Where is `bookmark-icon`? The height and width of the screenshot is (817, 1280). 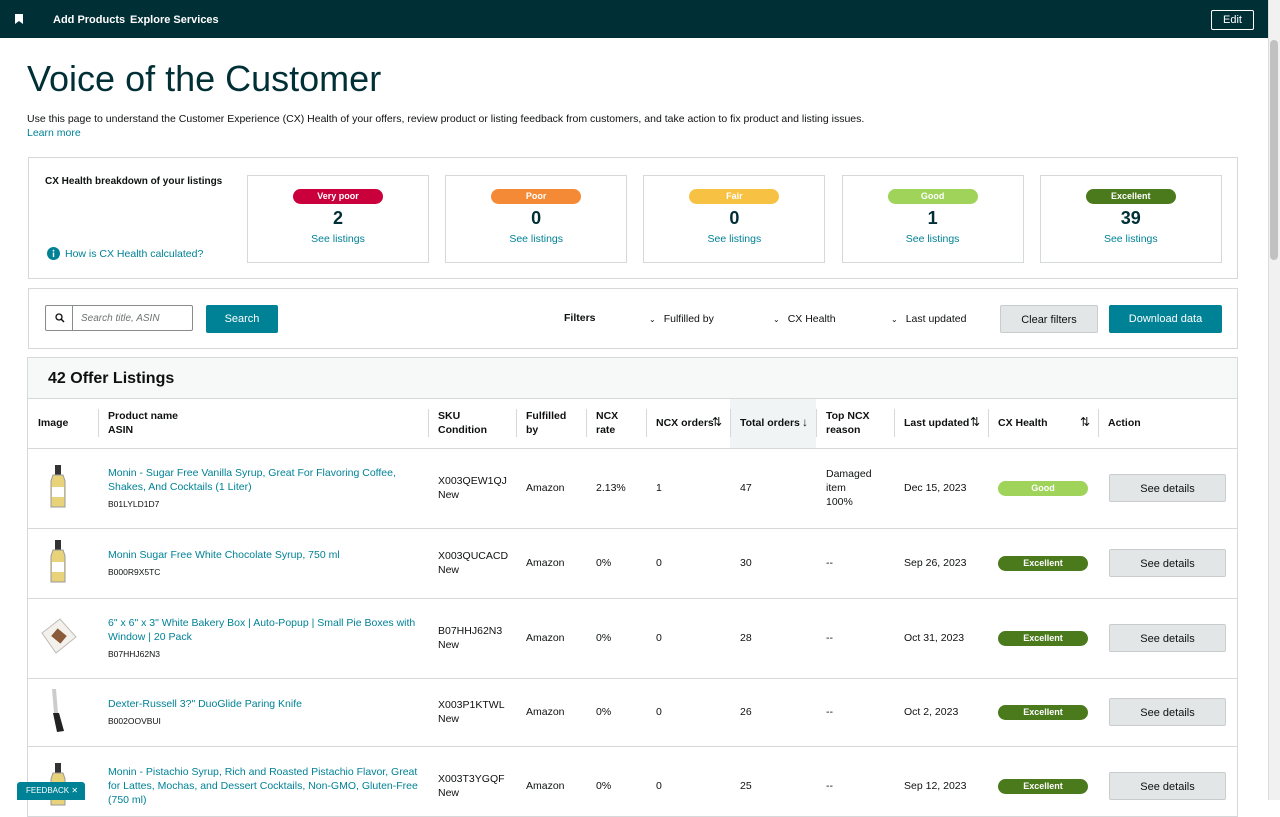
bookmark-icon is located at coordinates (19, 19).